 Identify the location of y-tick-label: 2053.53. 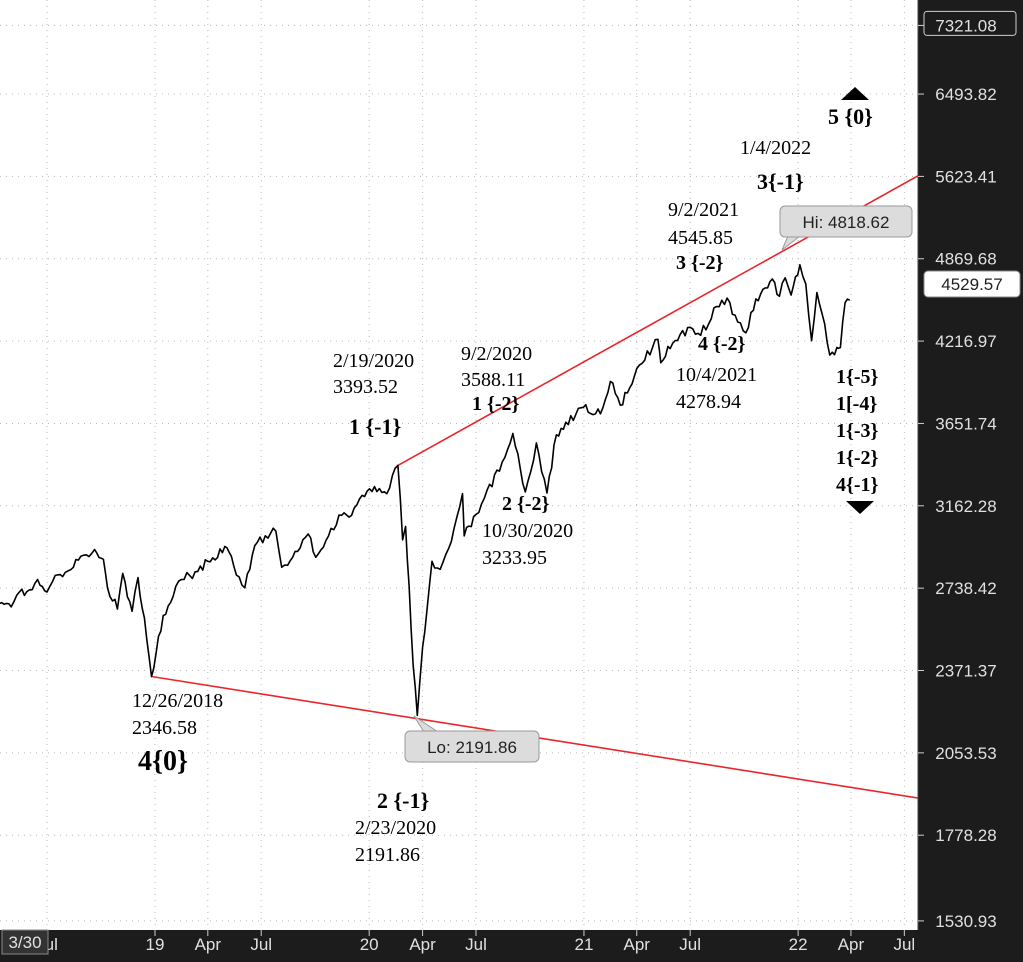
(965, 753).